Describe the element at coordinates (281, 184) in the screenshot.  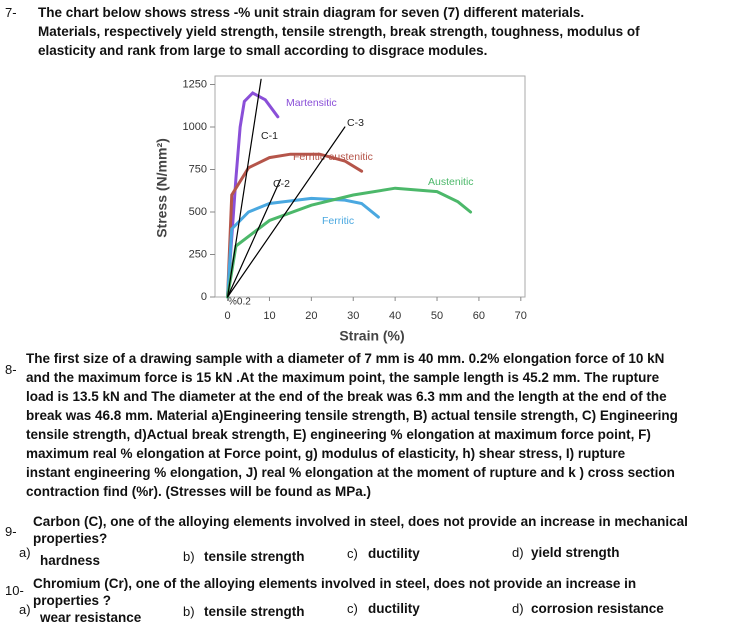
I see `series-label: C-2` at that location.